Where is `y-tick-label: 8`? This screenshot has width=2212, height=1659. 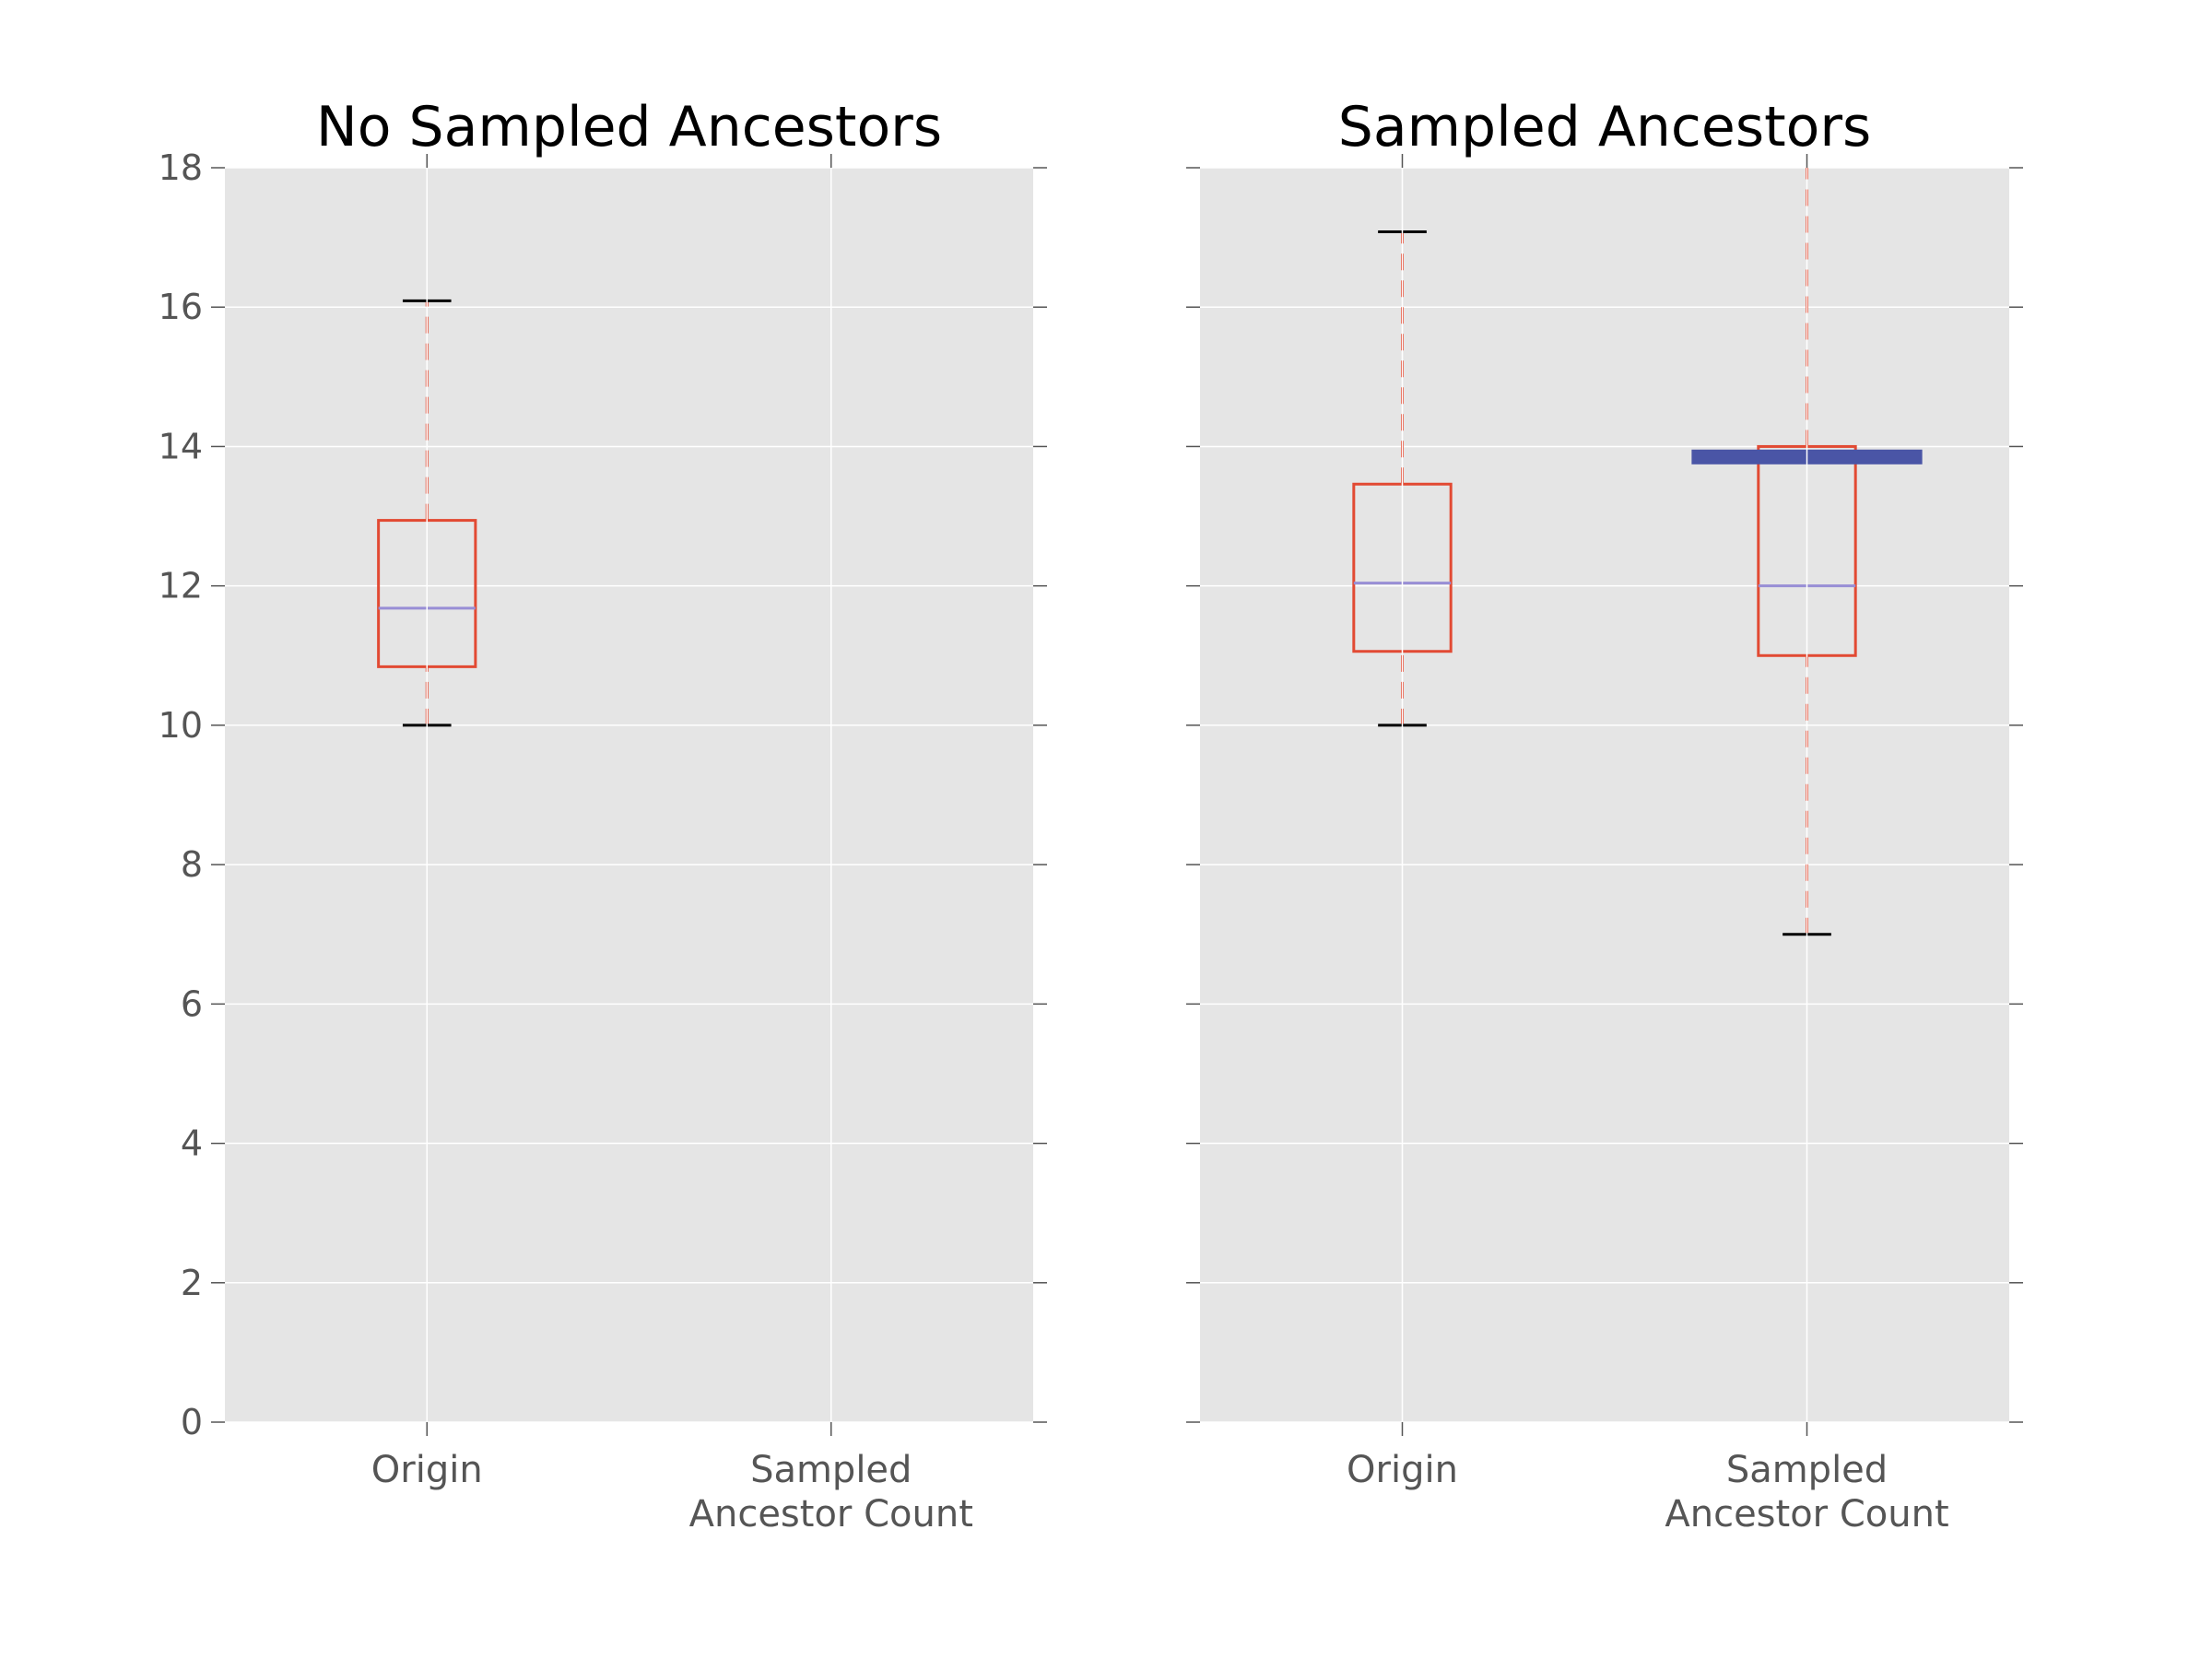
y-tick-label: 8 is located at coordinates (192, 864).